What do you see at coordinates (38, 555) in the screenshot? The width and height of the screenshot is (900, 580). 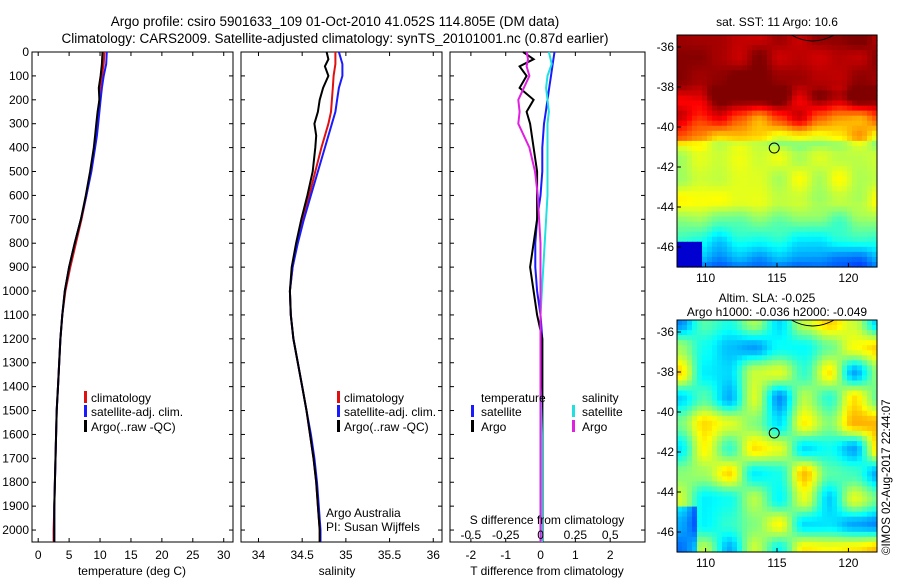 I see `x-tick-label: 0` at bounding box center [38, 555].